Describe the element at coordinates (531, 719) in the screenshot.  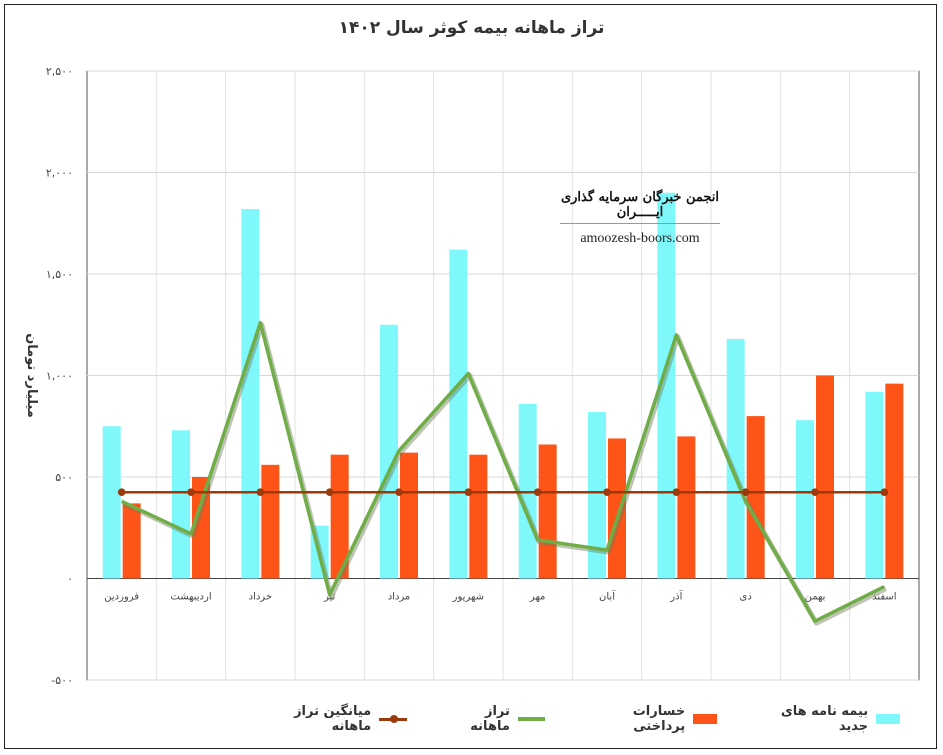
I see `legend-swatch-monthly-balance` at that location.